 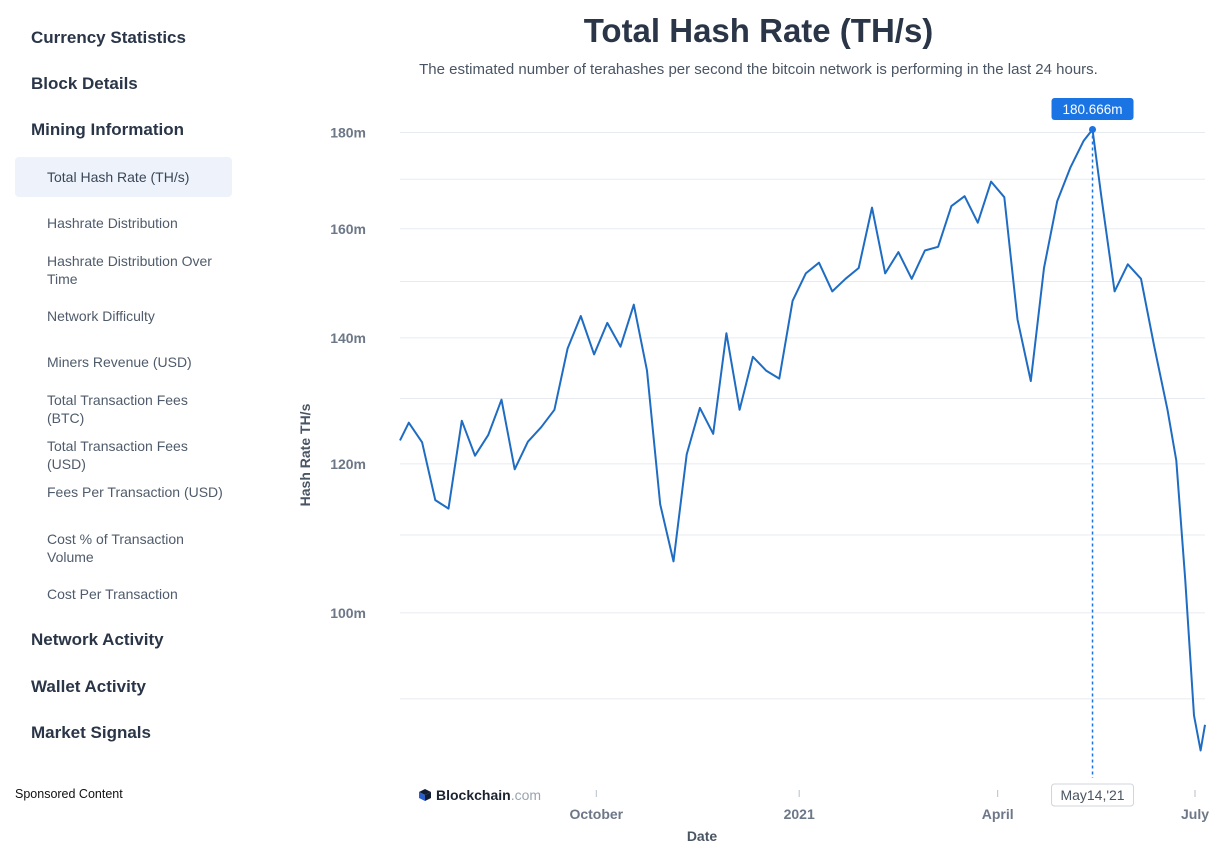 I want to click on nav-total-hash-rate-label: Total Hash Rate (TH/s), so click(x=118, y=177).